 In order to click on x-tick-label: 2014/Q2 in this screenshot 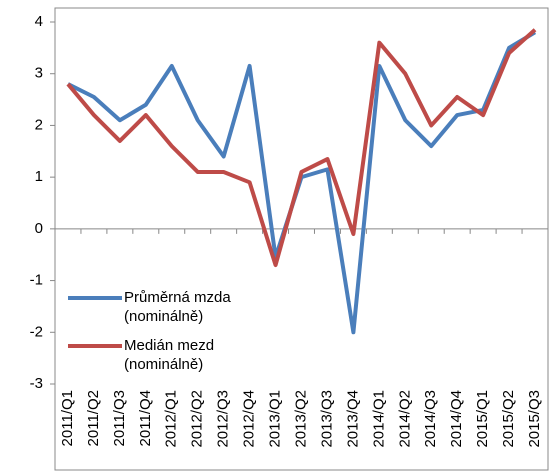, I will do `click(404, 419)`.